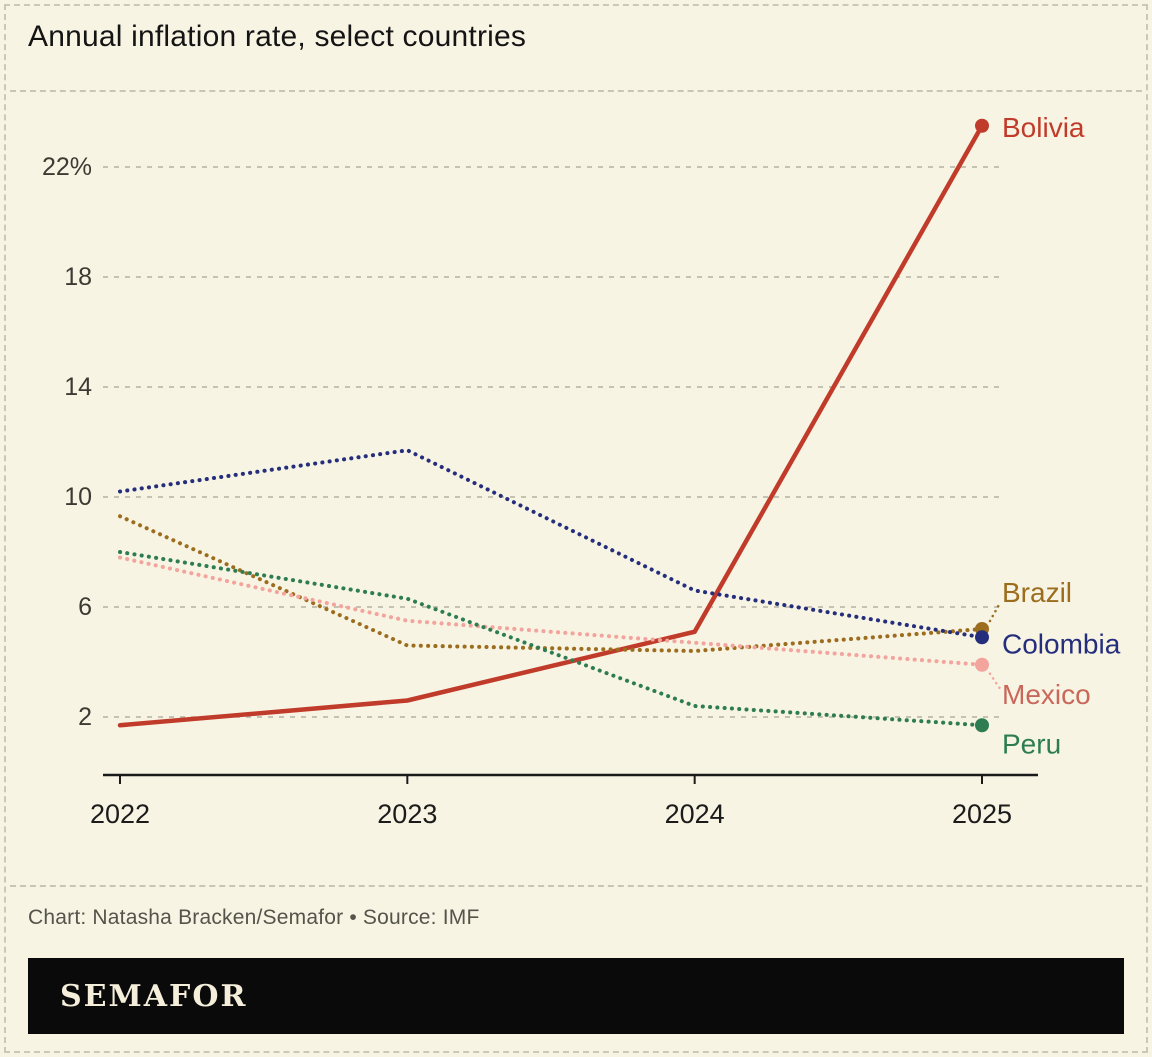 The width and height of the screenshot is (1152, 1057). I want to click on svg-text: 2024, so click(695, 814).